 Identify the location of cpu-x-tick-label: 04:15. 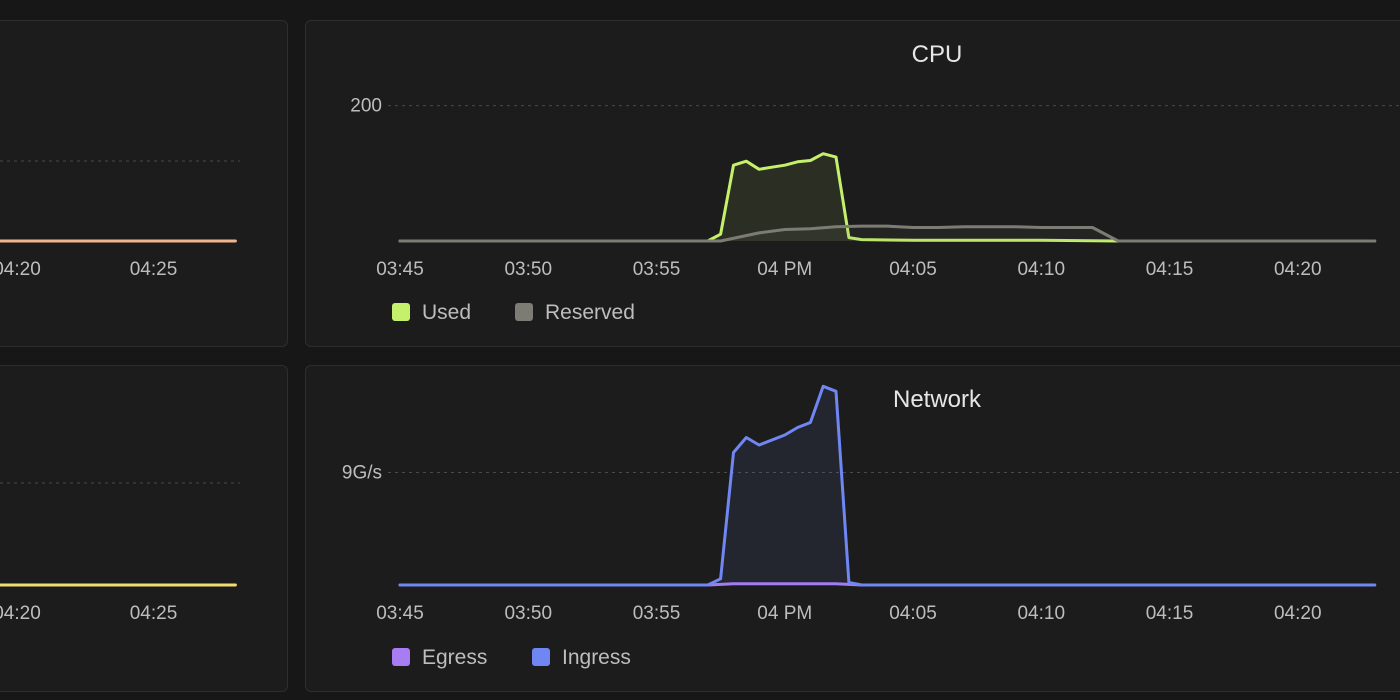
(1170, 269).